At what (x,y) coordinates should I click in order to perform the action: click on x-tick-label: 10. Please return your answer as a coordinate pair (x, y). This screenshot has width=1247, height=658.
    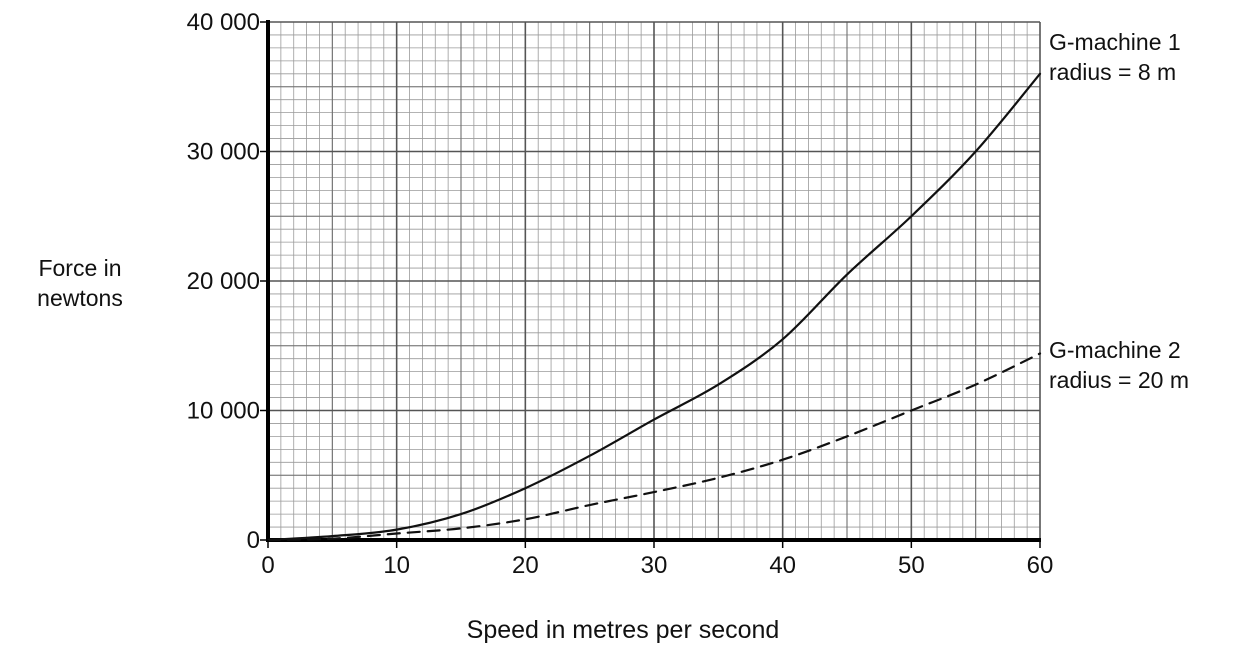
    Looking at the image, I should click on (396, 565).